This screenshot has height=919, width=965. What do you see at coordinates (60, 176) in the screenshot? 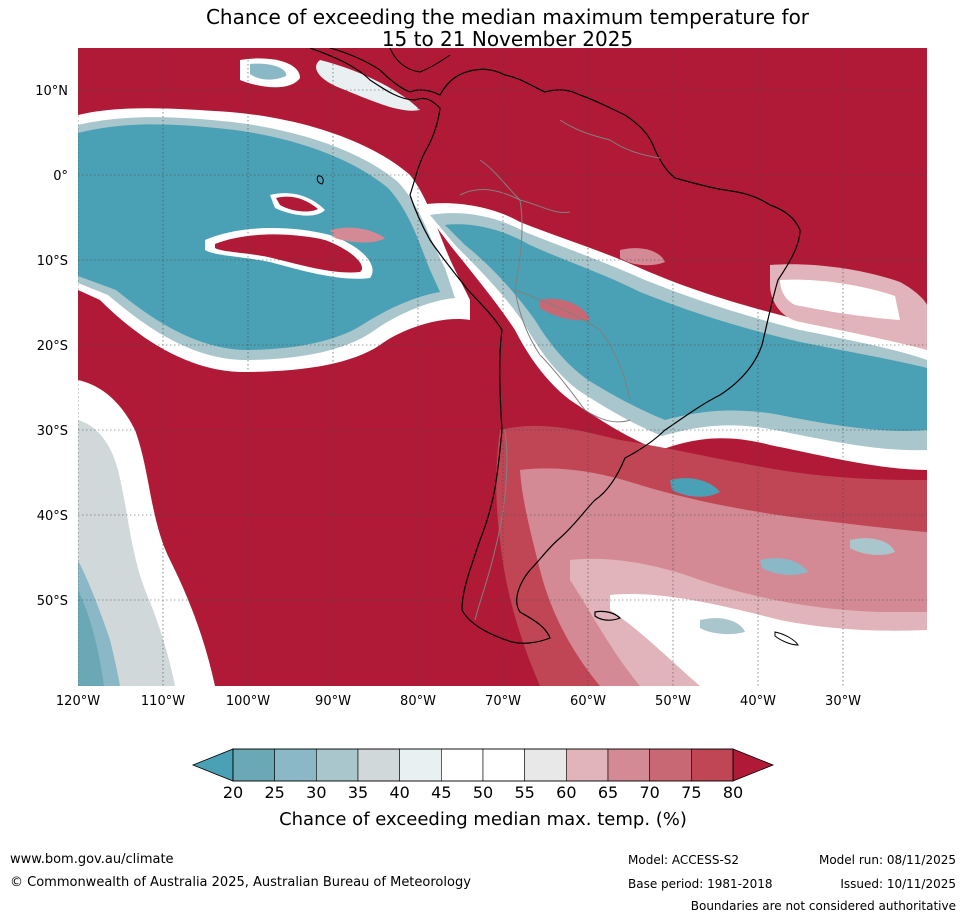
I see `lat-label-0: 0°` at bounding box center [60, 176].